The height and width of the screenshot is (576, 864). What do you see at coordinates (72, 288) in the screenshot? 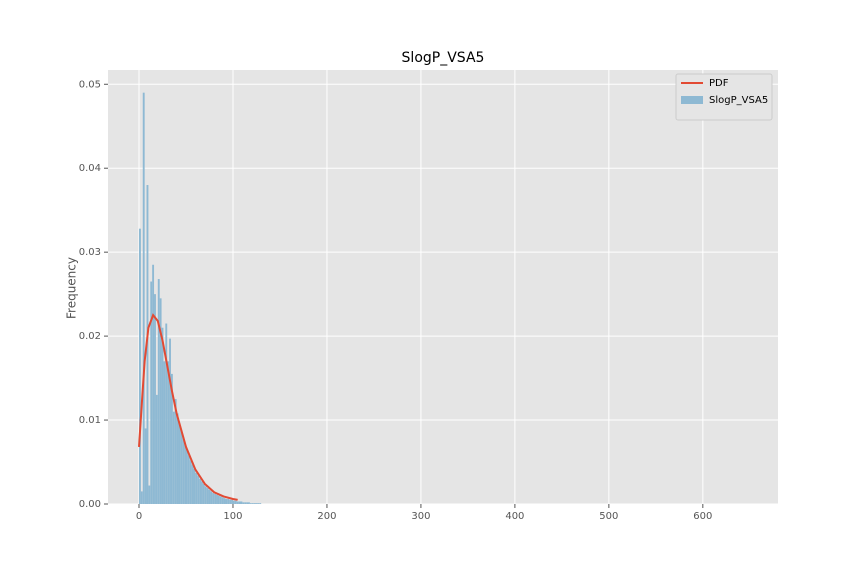
I see `y-axis-label: Frequency` at bounding box center [72, 288].